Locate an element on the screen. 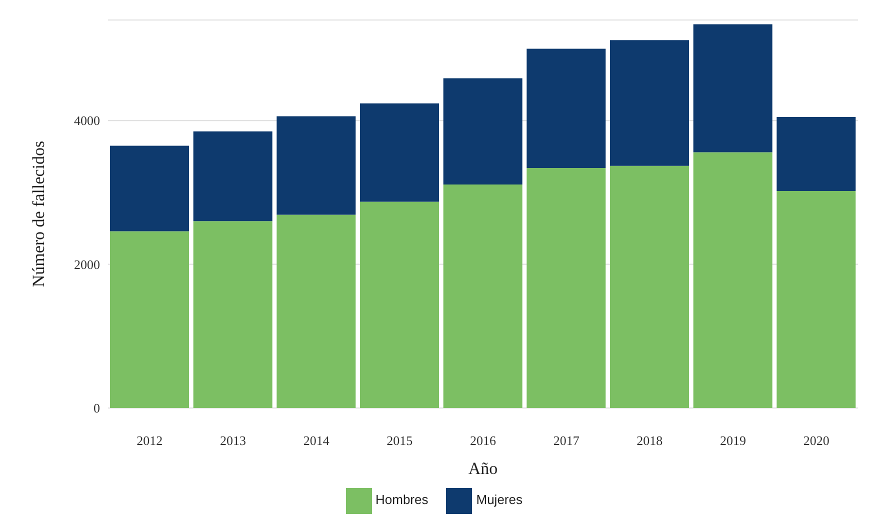  x-tick-label: 2020 is located at coordinates (816, 440).